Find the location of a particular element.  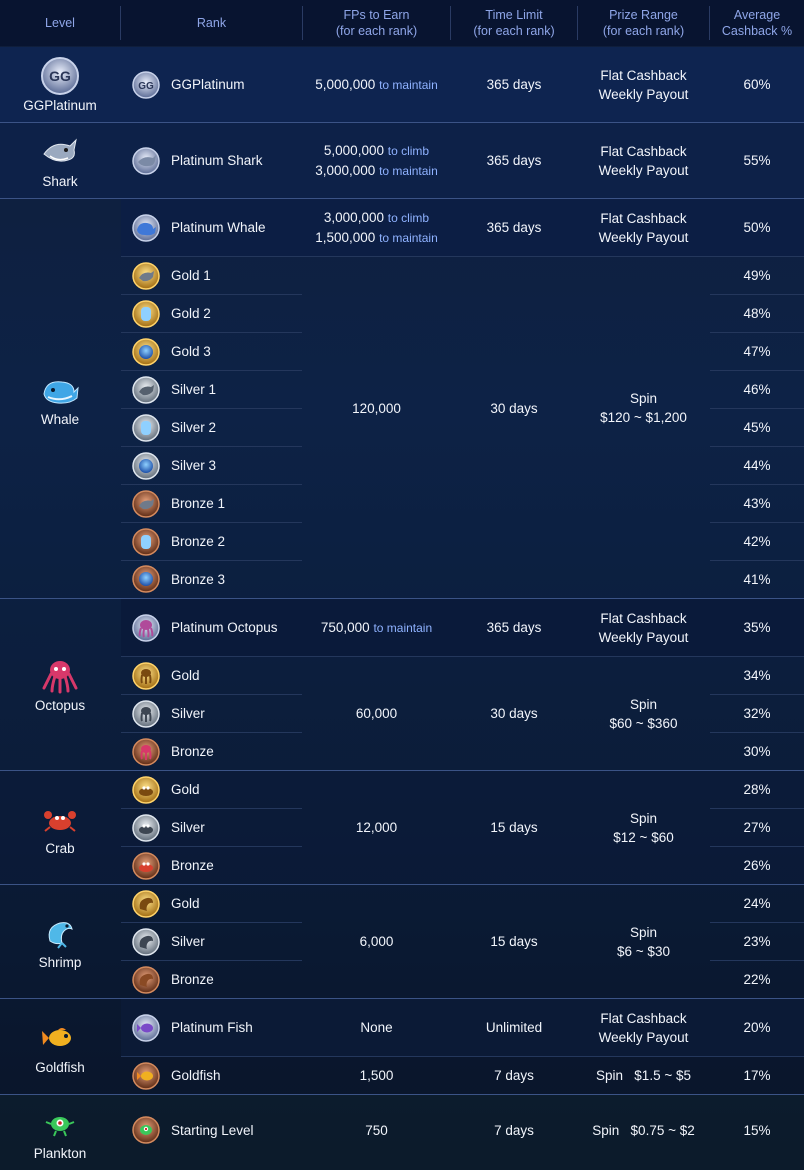

silver-shrimp-badge-icon is located at coordinates (146, 941).